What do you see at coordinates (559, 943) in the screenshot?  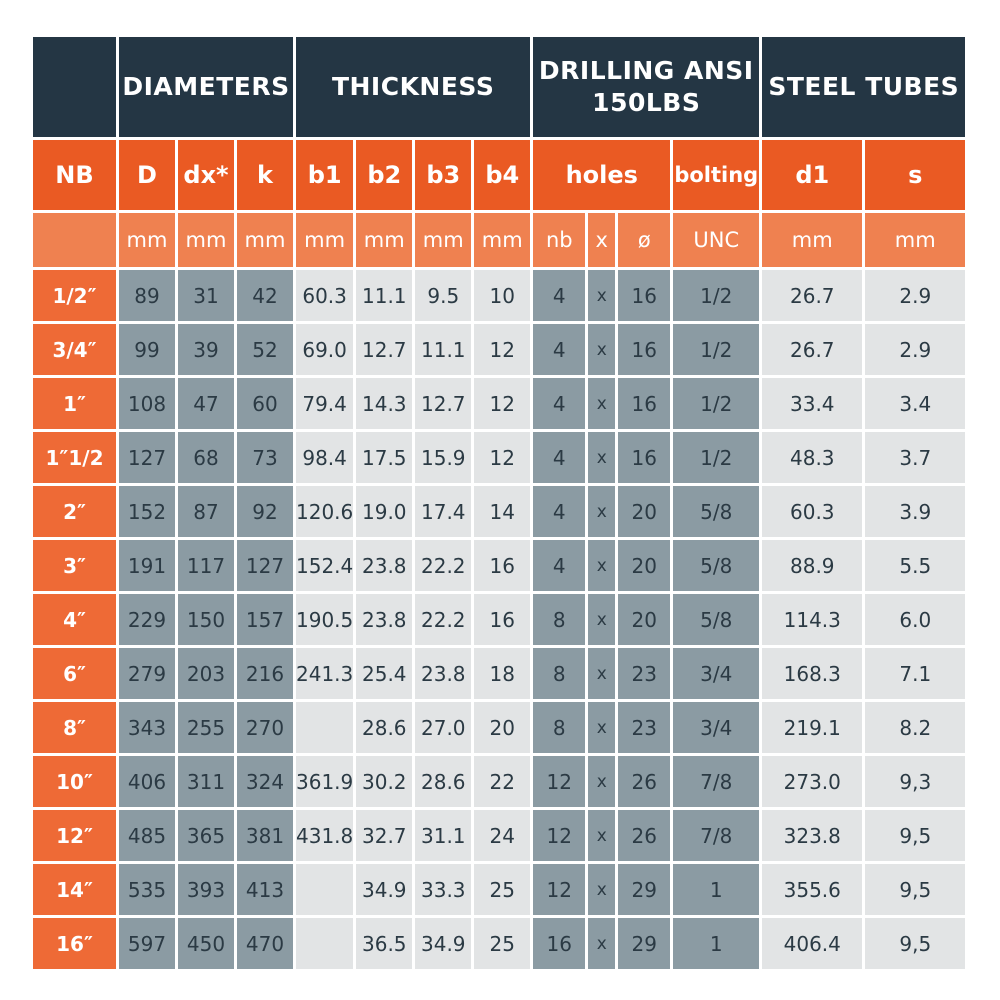 I see `cell-holes-nb: 16` at bounding box center [559, 943].